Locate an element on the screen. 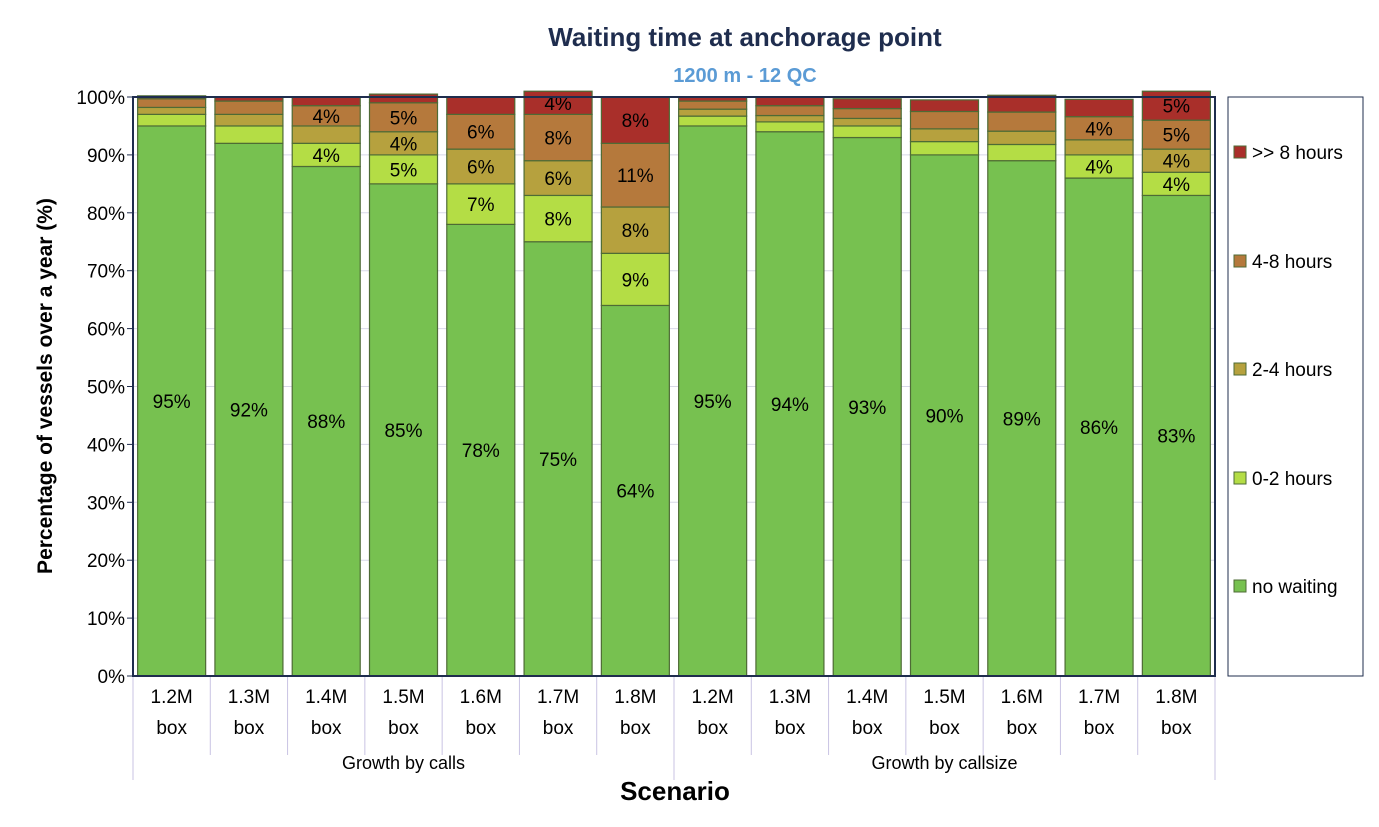  legend-box is located at coordinates (1295, 386).